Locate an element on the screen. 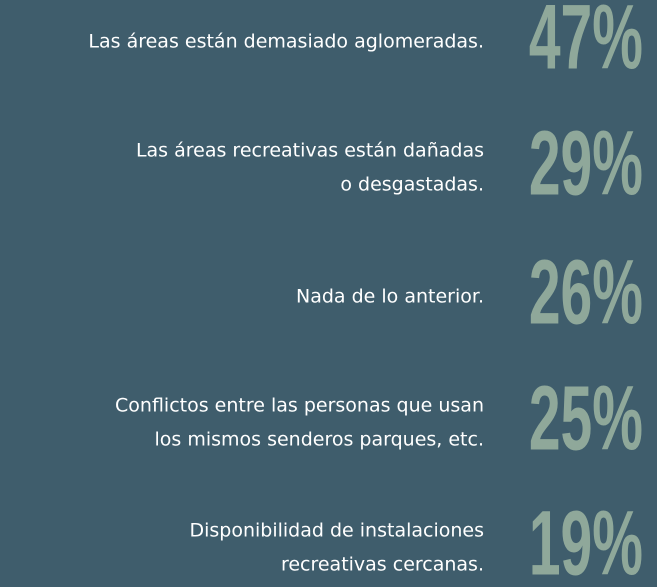 This screenshot has width=657, height=587. percentage: 47% is located at coordinates (586, 44).